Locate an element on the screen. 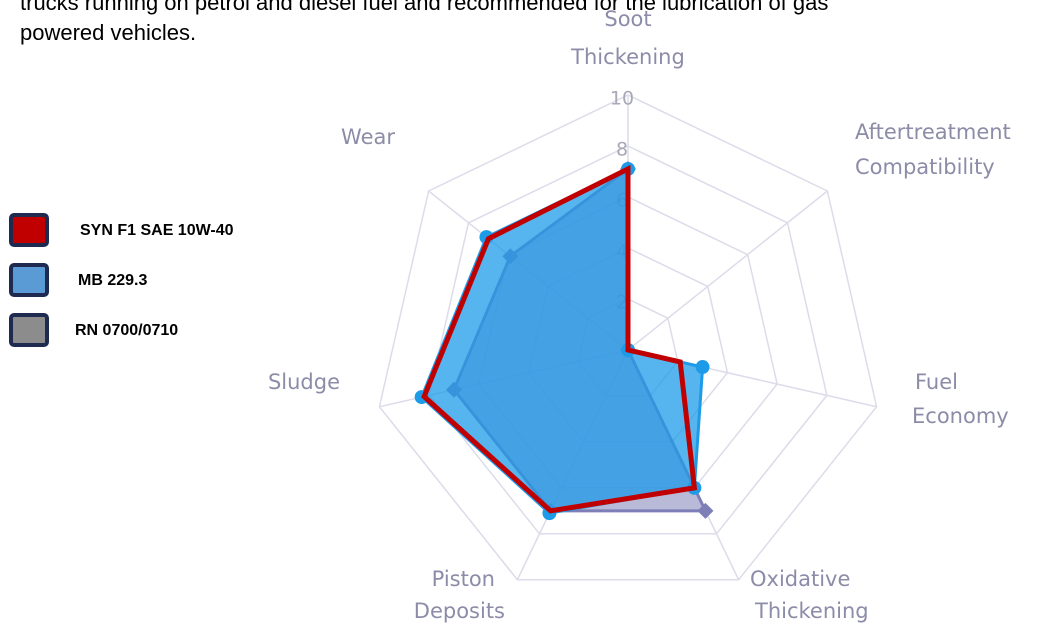 This screenshot has width=1043, height=625. category-label: Economy is located at coordinates (960, 416).